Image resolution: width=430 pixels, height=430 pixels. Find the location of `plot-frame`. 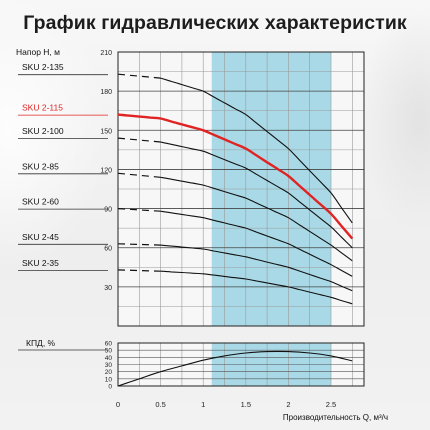

plot-frame is located at coordinates (241, 364).